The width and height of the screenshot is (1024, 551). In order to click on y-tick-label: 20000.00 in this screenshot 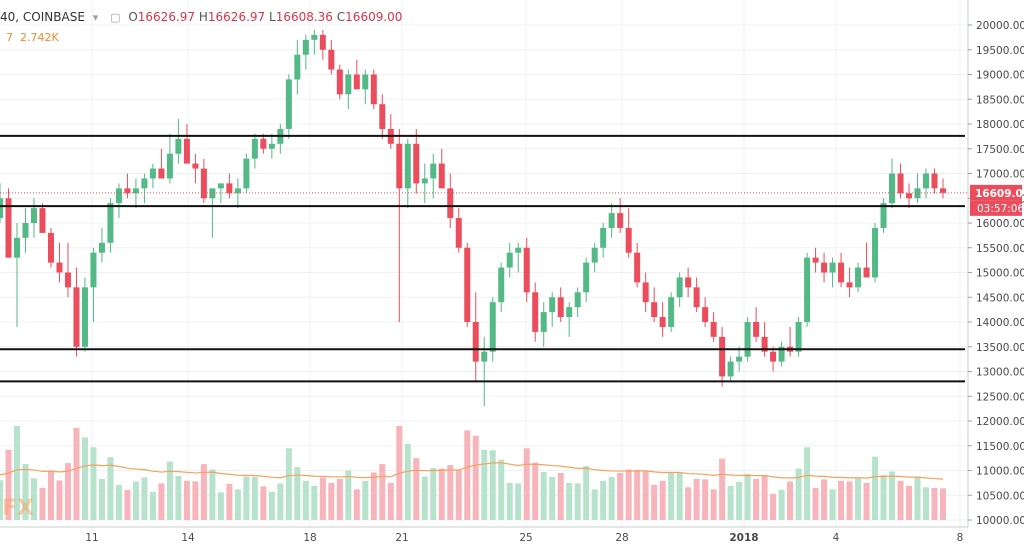, I will do `click(1000, 26)`.